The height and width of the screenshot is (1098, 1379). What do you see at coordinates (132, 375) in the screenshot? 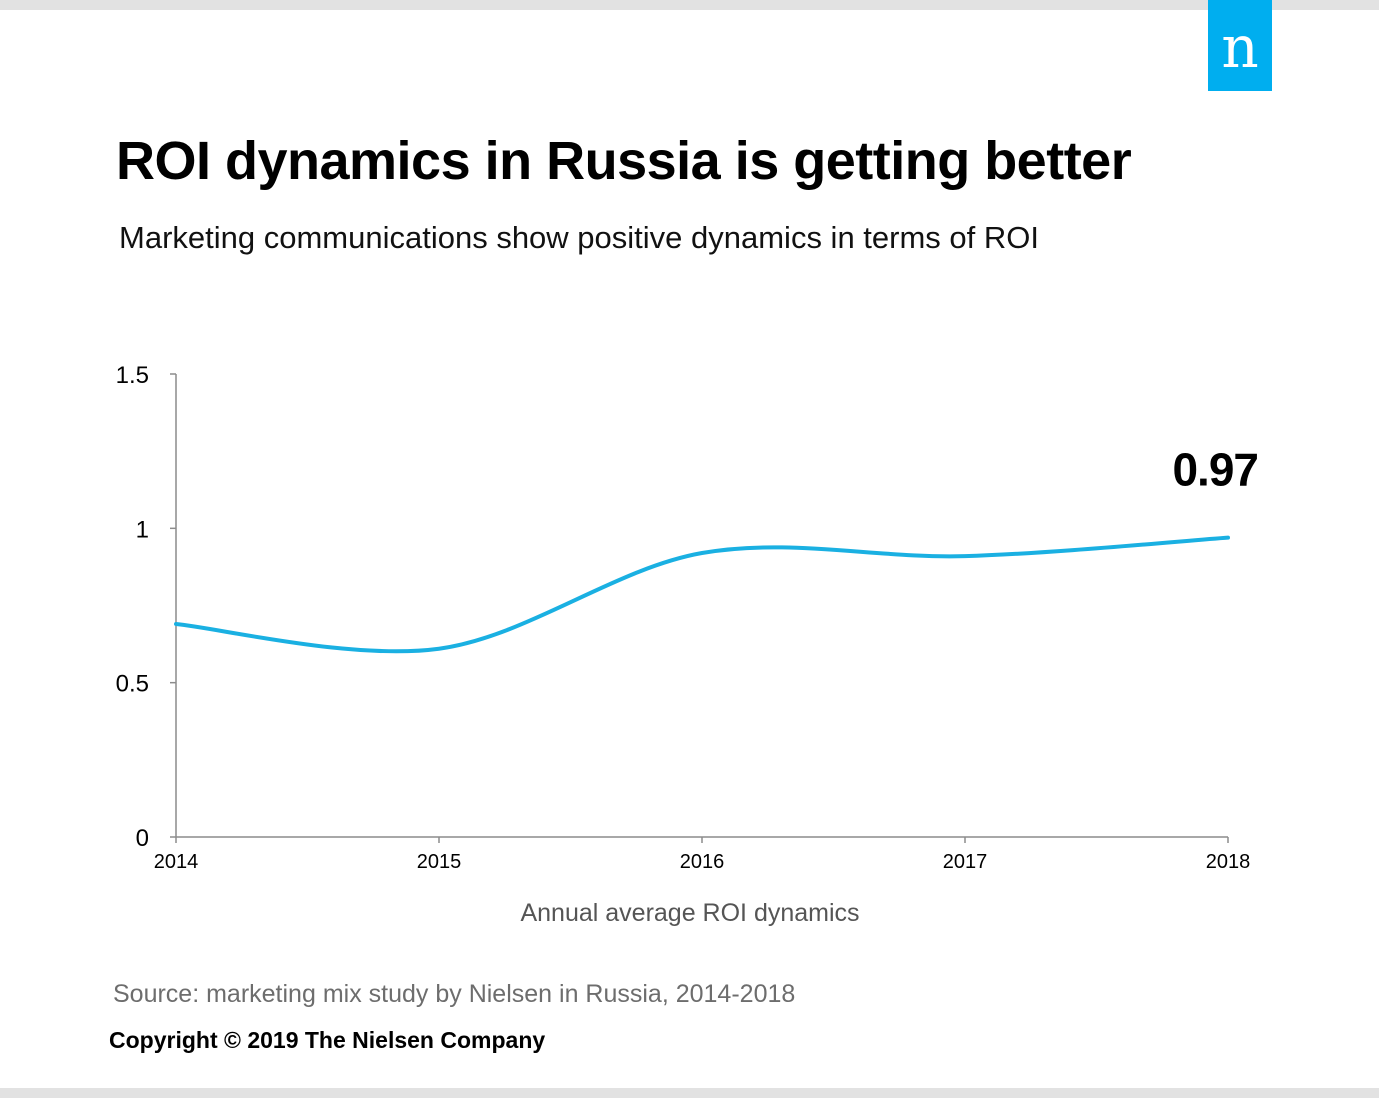
I see `y-tick-label: 1.5` at bounding box center [132, 375].